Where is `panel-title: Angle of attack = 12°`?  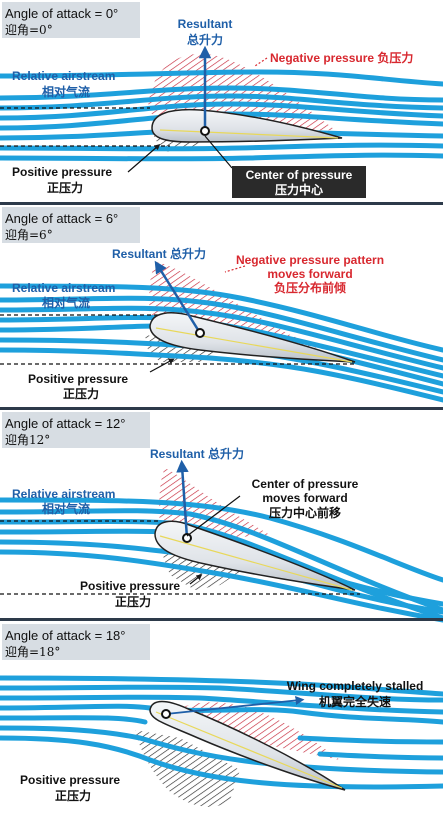 panel-title: Angle of attack = 12° is located at coordinates (65, 423).